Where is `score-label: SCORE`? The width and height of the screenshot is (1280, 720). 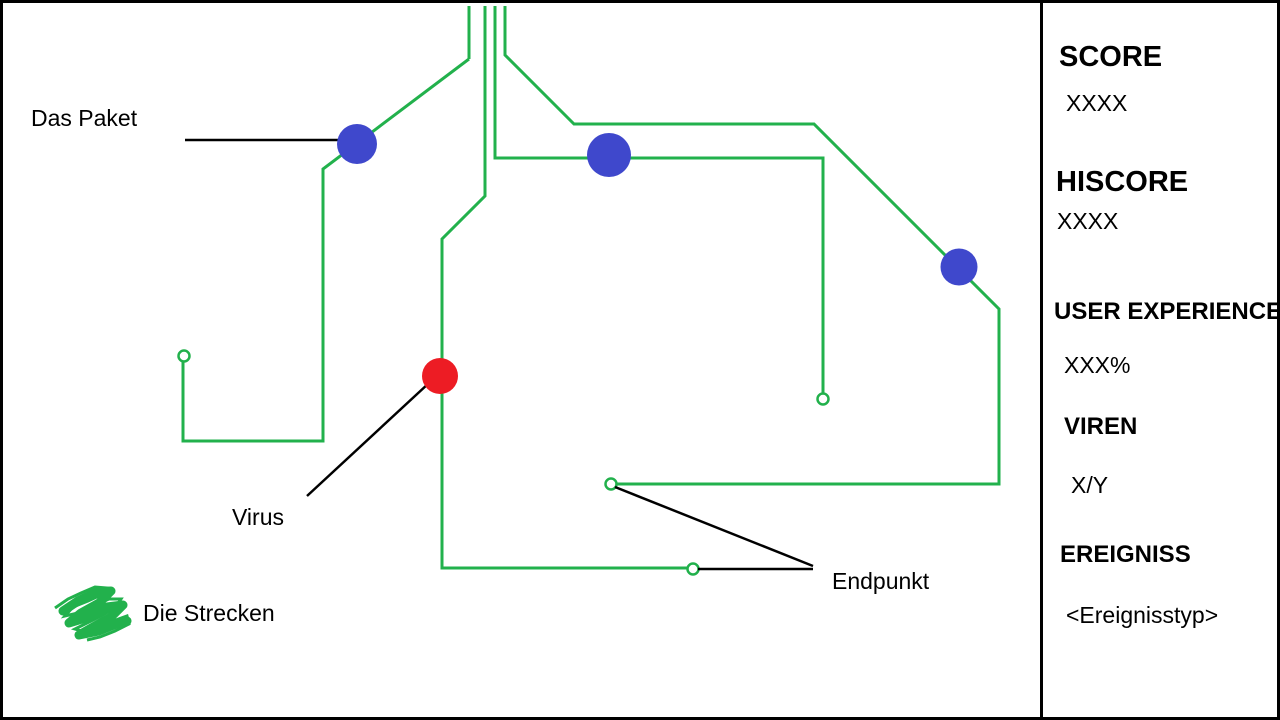 score-label: SCORE is located at coordinates (1111, 57).